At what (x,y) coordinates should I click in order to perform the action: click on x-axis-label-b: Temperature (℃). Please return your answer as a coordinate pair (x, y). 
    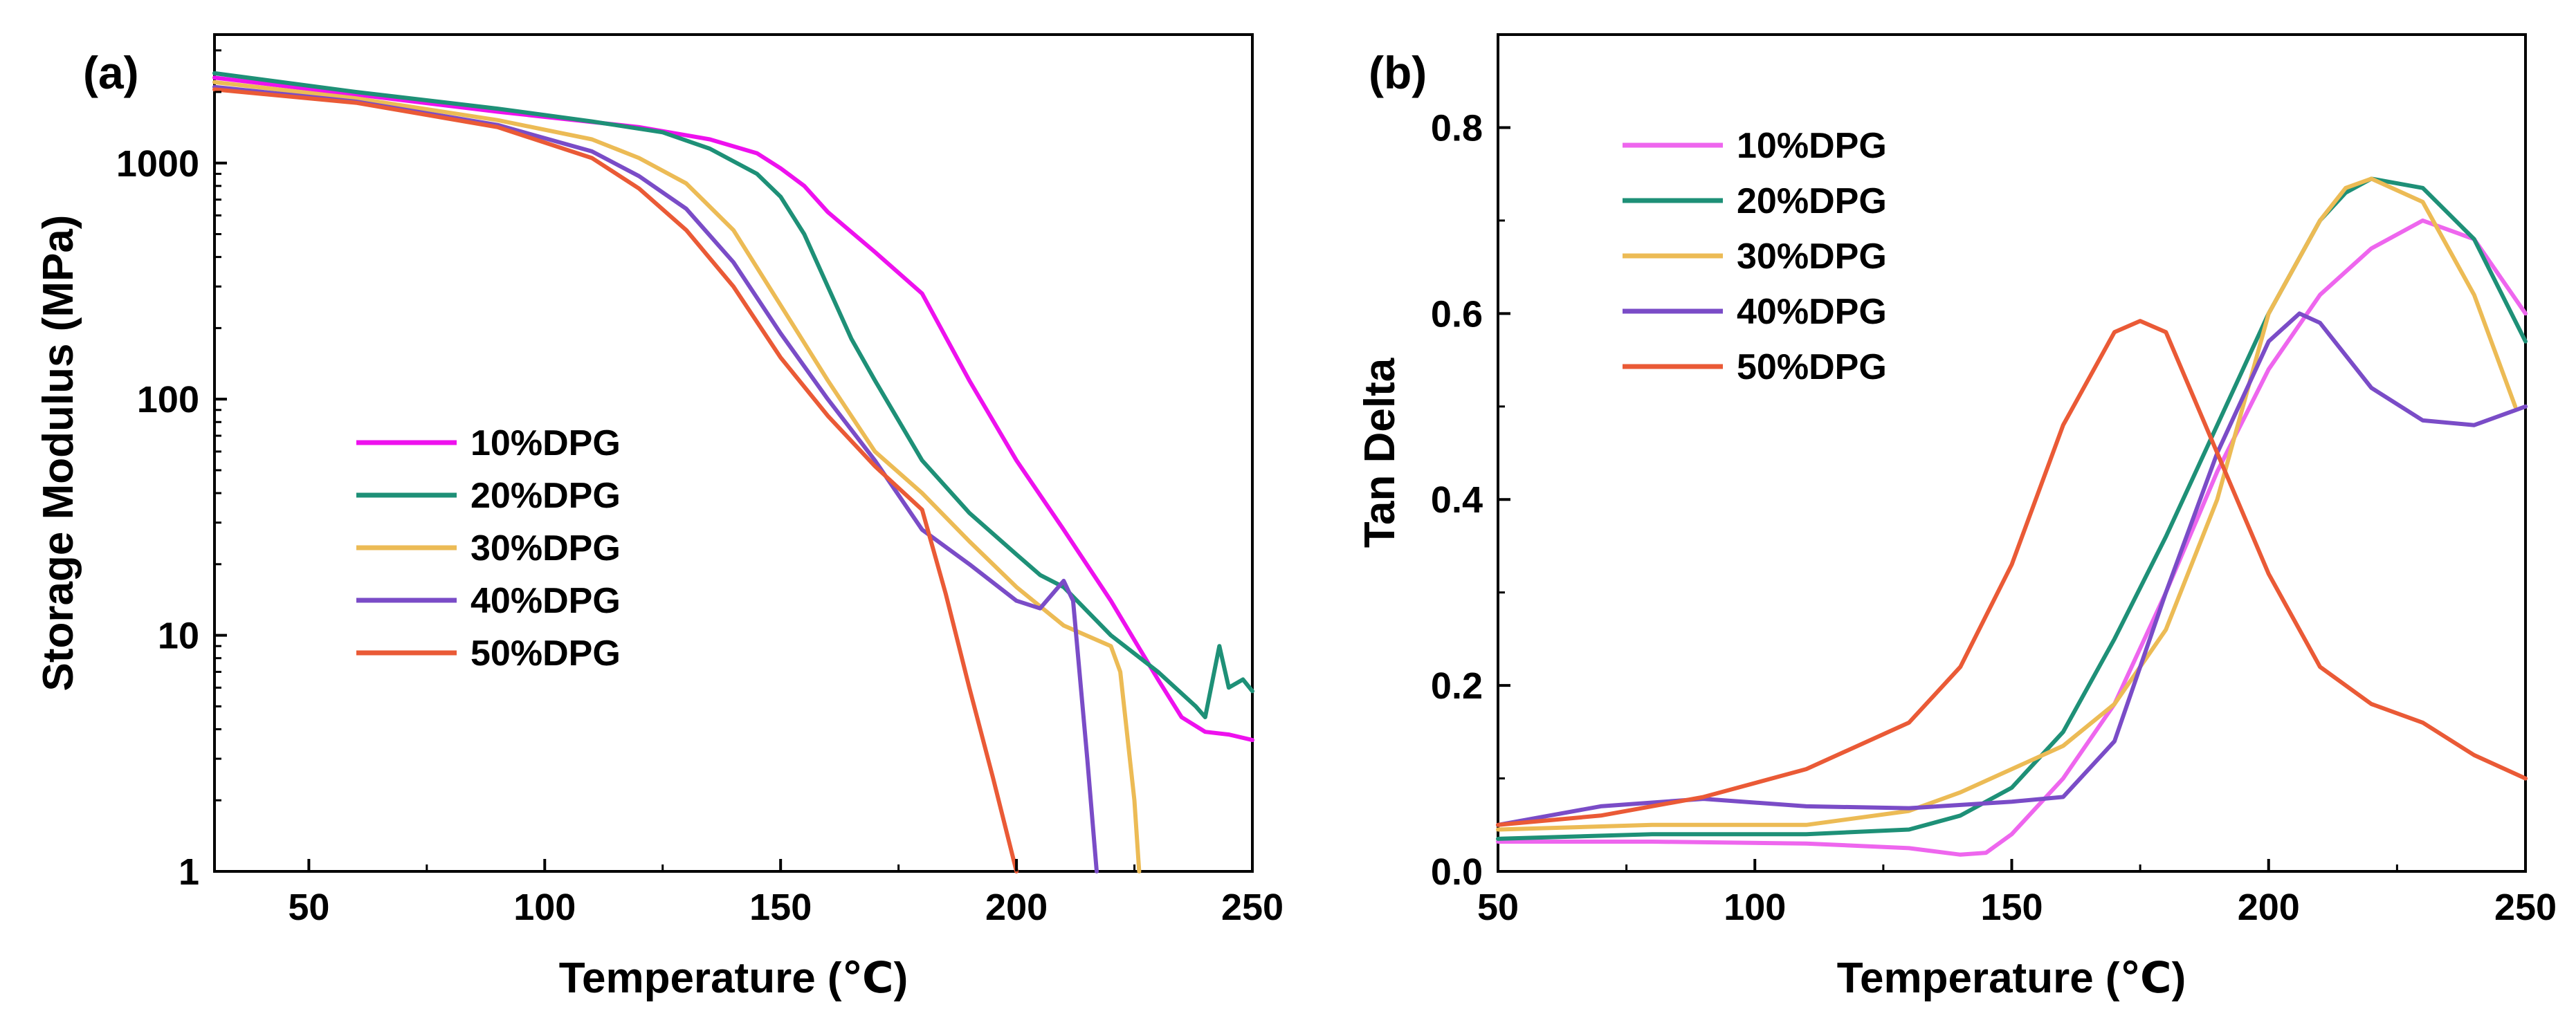
    Looking at the image, I should click on (2011, 978).